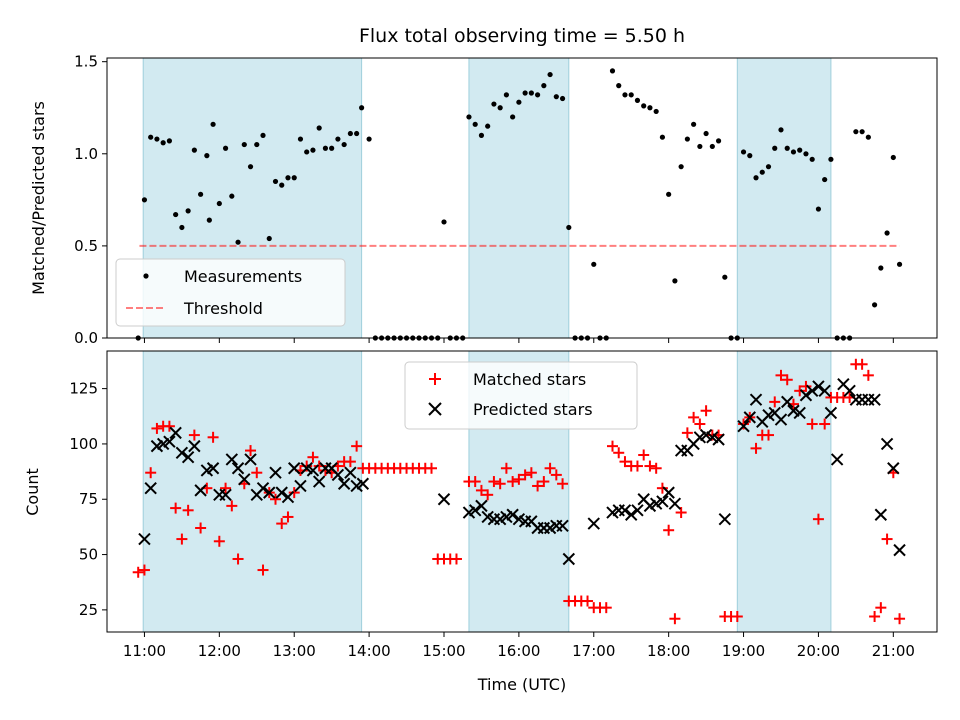 The image size is (960, 720). What do you see at coordinates (86, 338) in the screenshot?
I see `y-tick-label: 0.0` at bounding box center [86, 338].